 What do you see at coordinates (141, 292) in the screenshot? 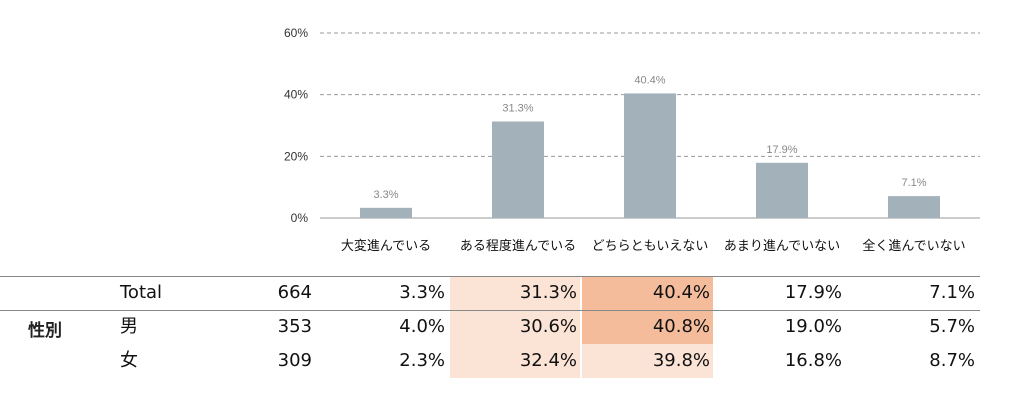
I see `row-label: Total` at bounding box center [141, 292].